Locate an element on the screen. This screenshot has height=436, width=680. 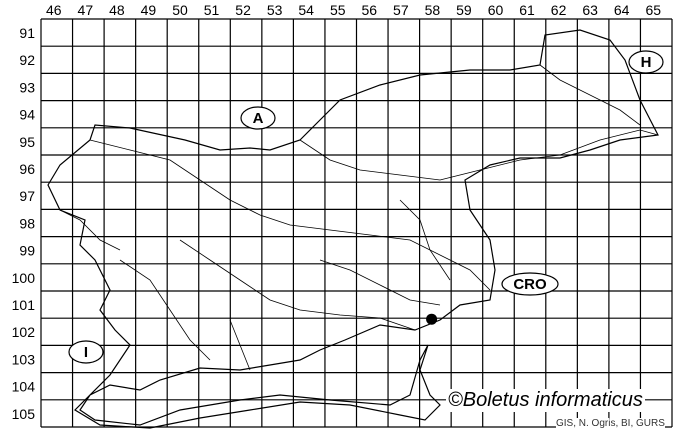
row-label: 91 is located at coordinates (27, 33).